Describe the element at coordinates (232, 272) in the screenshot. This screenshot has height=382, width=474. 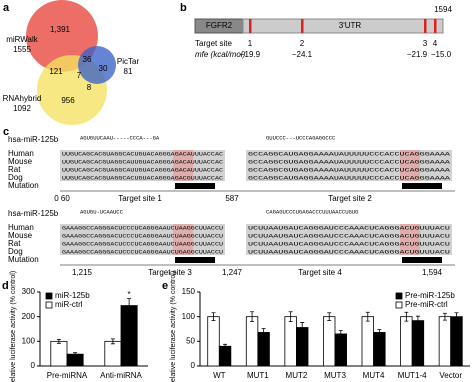
I see `ruler-label: 1,247` at that location.